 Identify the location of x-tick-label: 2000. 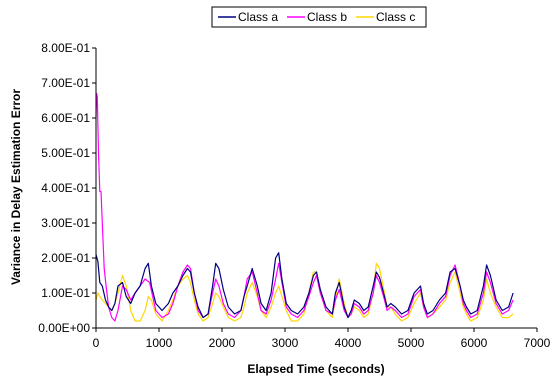
(222, 343).